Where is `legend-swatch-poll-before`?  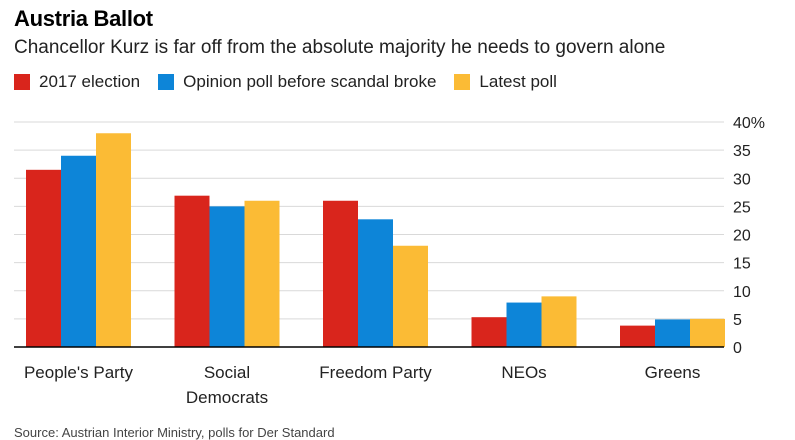 legend-swatch-poll-before is located at coordinates (166, 82).